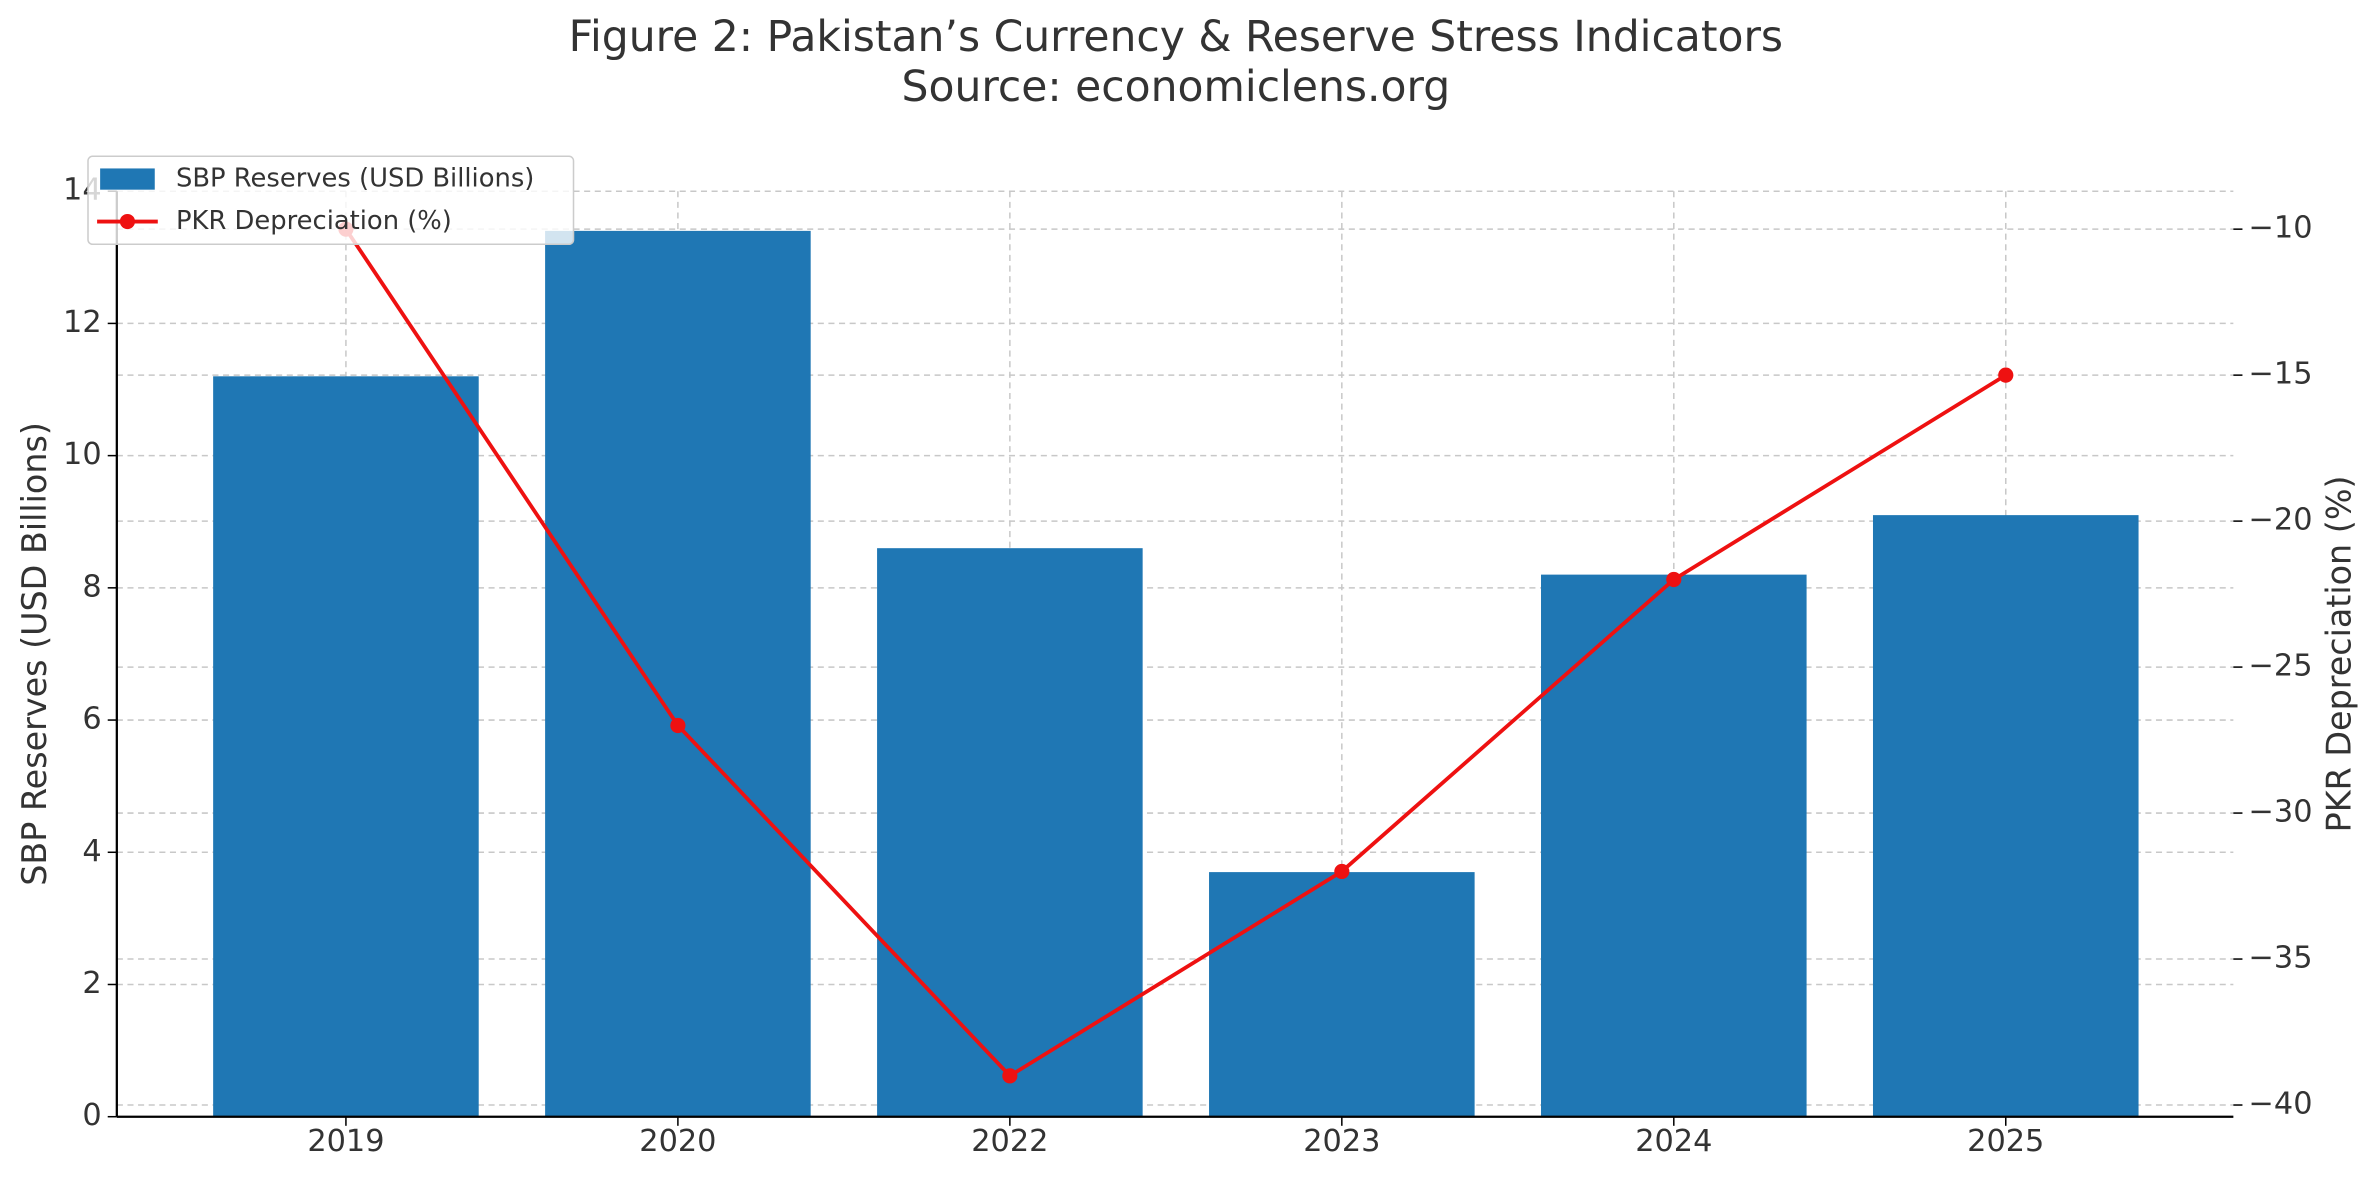 The width and height of the screenshot is (2379, 1180). What do you see at coordinates (2281, 1104) in the screenshot?
I see `y2-tick-label: −40` at bounding box center [2281, 1104].